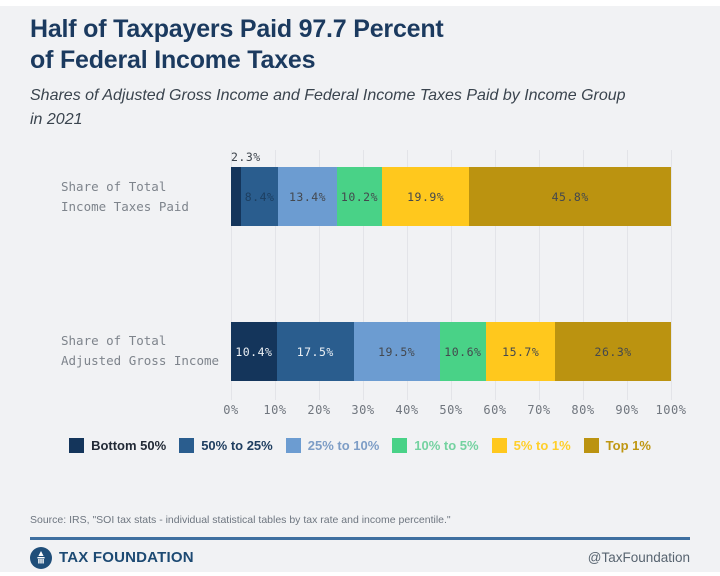 The height and width of the screenshot is (576, 720). Describe the element at coordinates (425, 196) in the screenshot. I see `bar-segment-5-to-1: 19.9%` at that location.